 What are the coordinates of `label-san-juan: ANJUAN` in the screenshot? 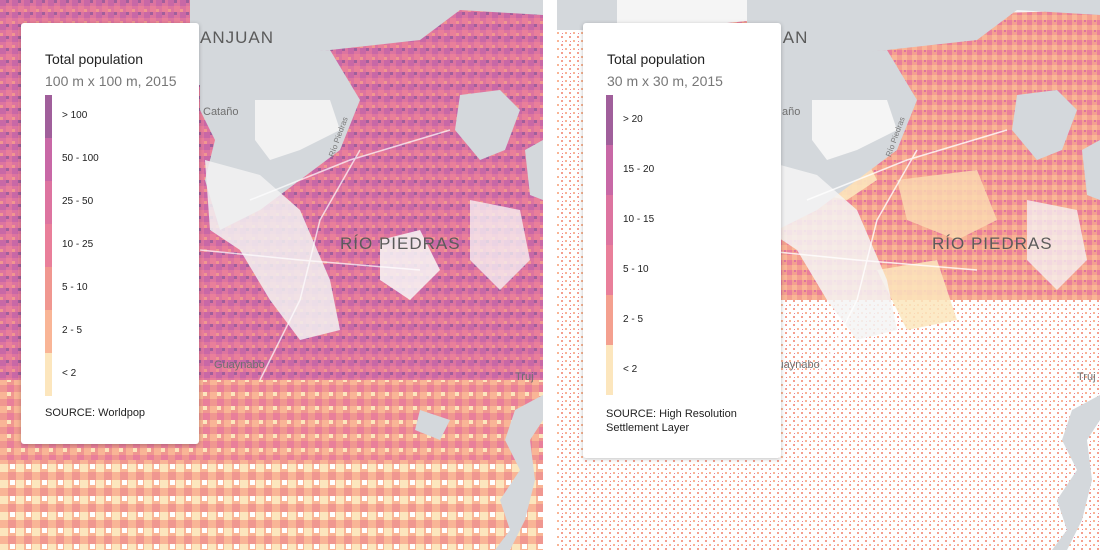 It's located at (237, 37).